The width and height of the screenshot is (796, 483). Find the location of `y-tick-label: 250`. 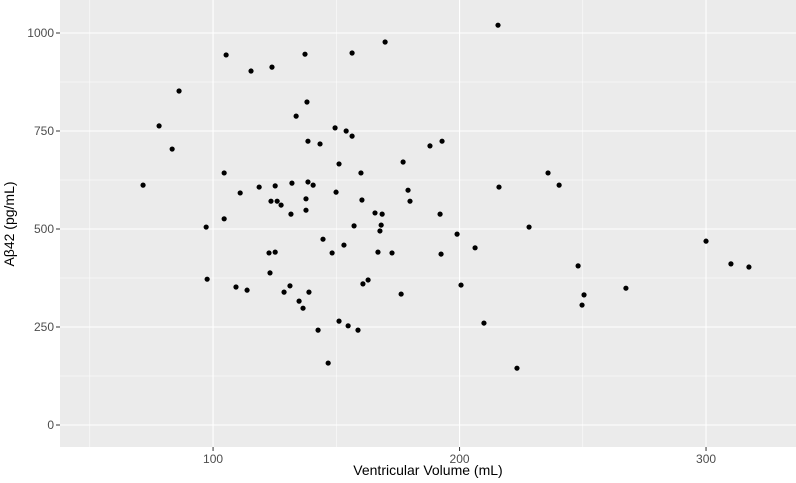

y-tick-label: 250 is located at coordinates (44, 327).